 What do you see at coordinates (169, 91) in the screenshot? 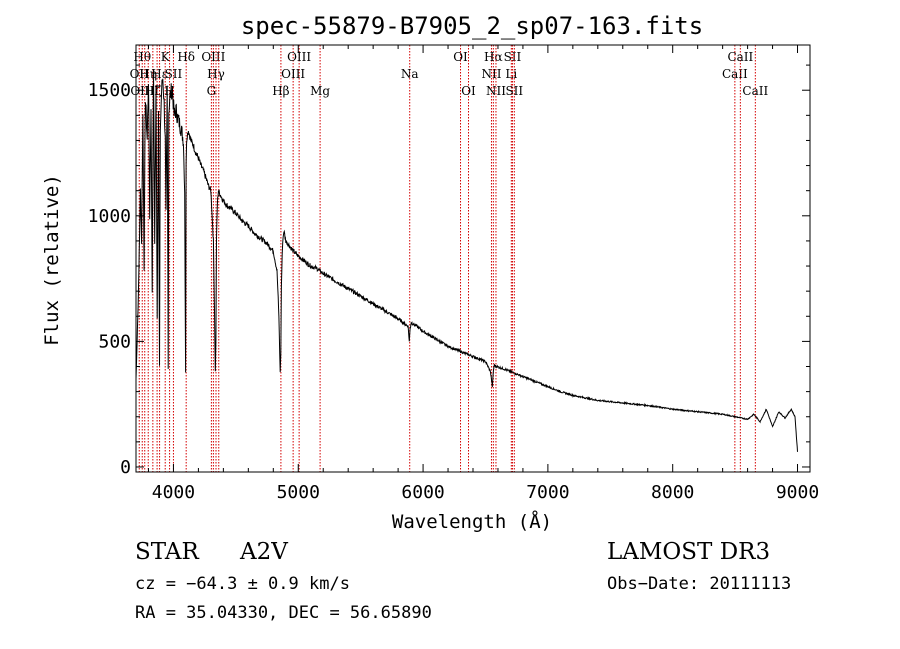
I see `marker-label: H` at bounding box center [169, 91].